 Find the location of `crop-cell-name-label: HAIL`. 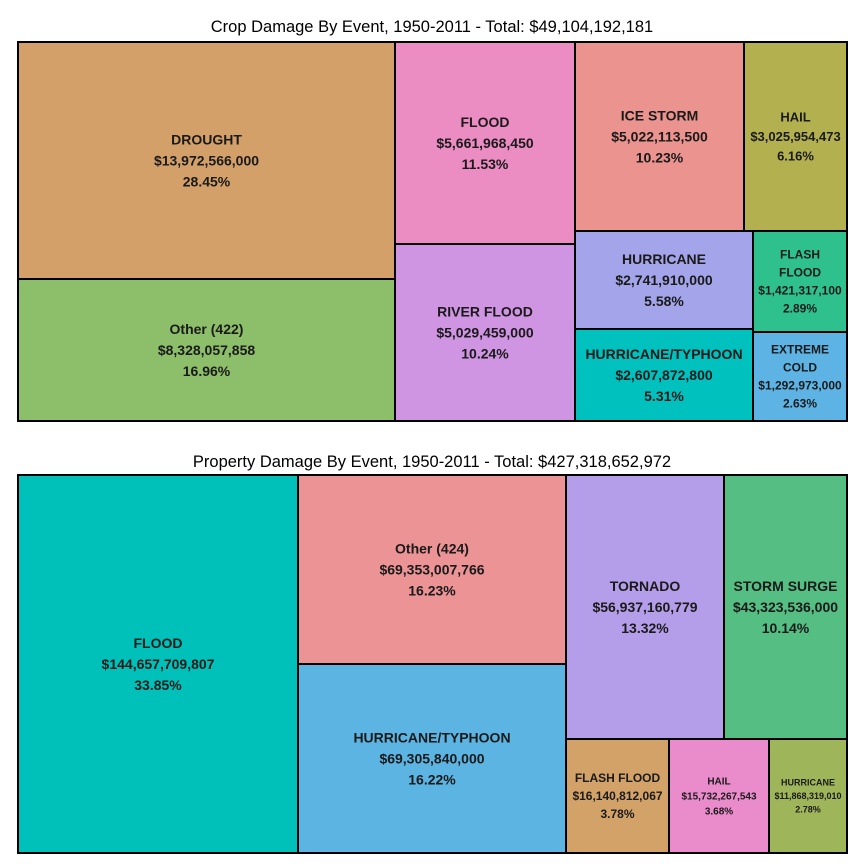

crop-cell-name-label: HAIL is located at coordinates (795, 117).